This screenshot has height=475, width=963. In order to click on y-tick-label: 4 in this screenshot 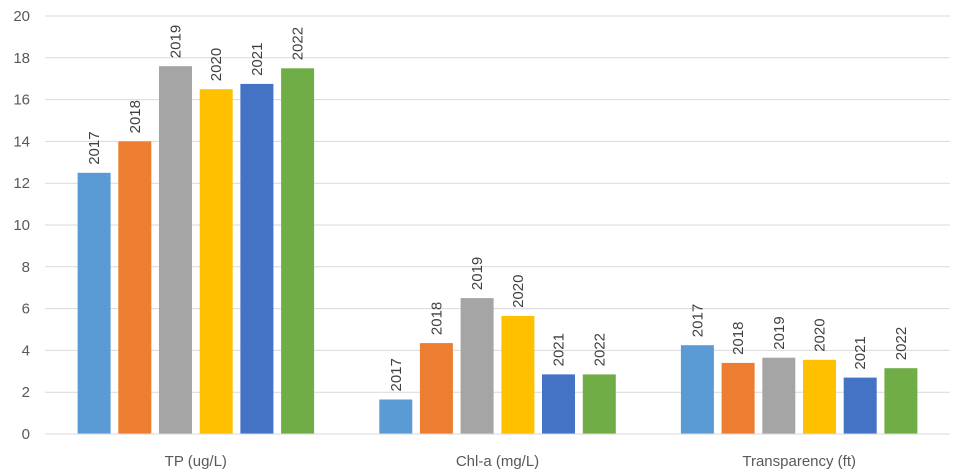, I will do `click(26, 350)`.